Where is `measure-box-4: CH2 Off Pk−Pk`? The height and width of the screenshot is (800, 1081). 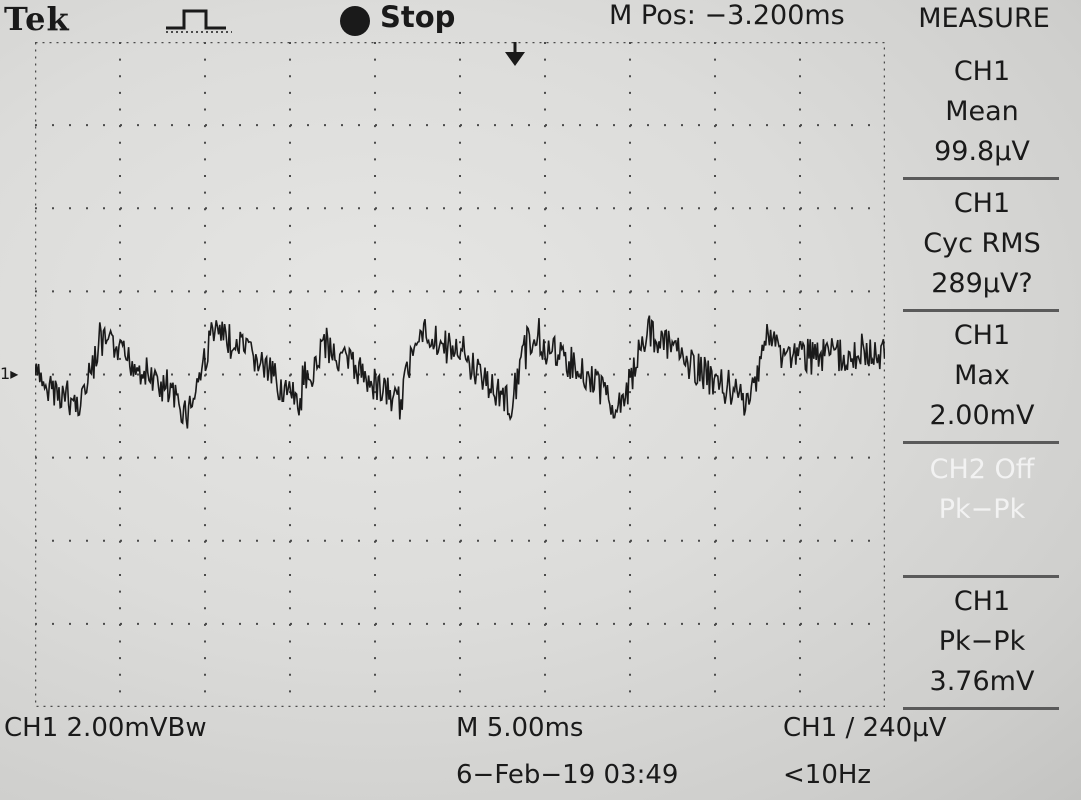 measure-box-4: CH2 Off Pk−Pk is located at coordinates (982, 510).